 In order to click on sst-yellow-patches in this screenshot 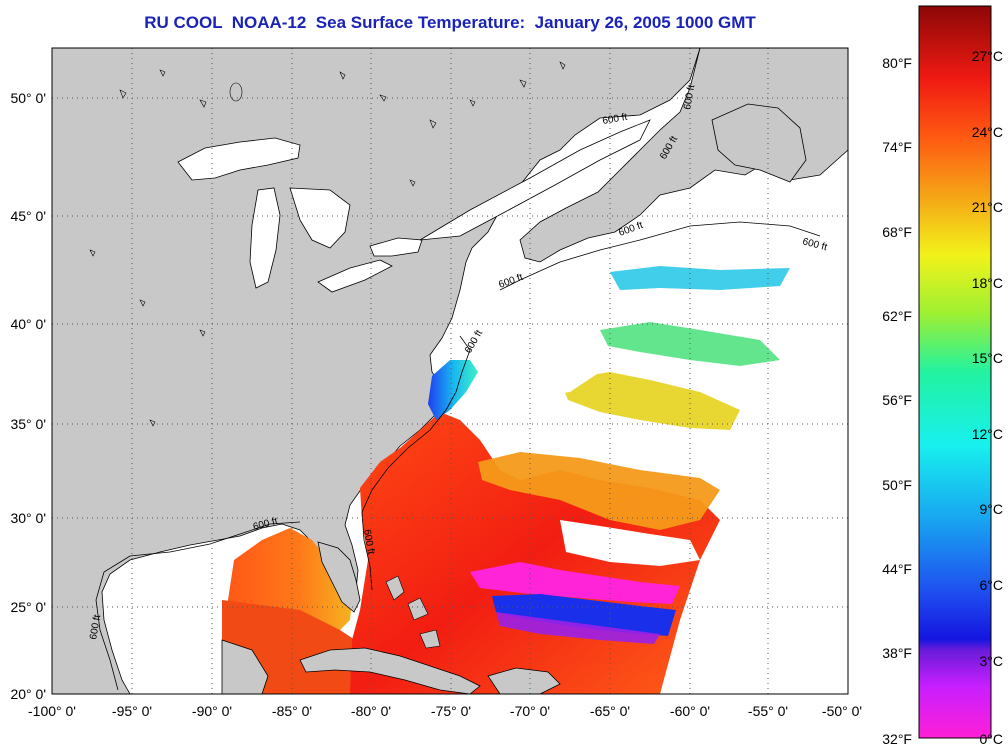, I will do `click(650, 401)`.